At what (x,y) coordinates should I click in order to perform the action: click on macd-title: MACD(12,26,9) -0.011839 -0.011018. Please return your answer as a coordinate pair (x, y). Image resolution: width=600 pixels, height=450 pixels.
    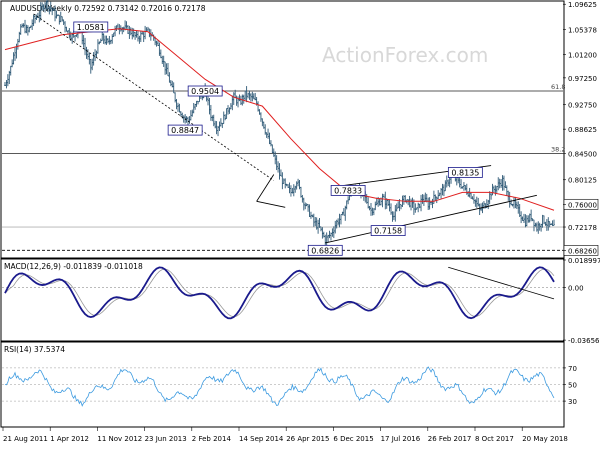
    Looking at the image, I should click on (73, 266).